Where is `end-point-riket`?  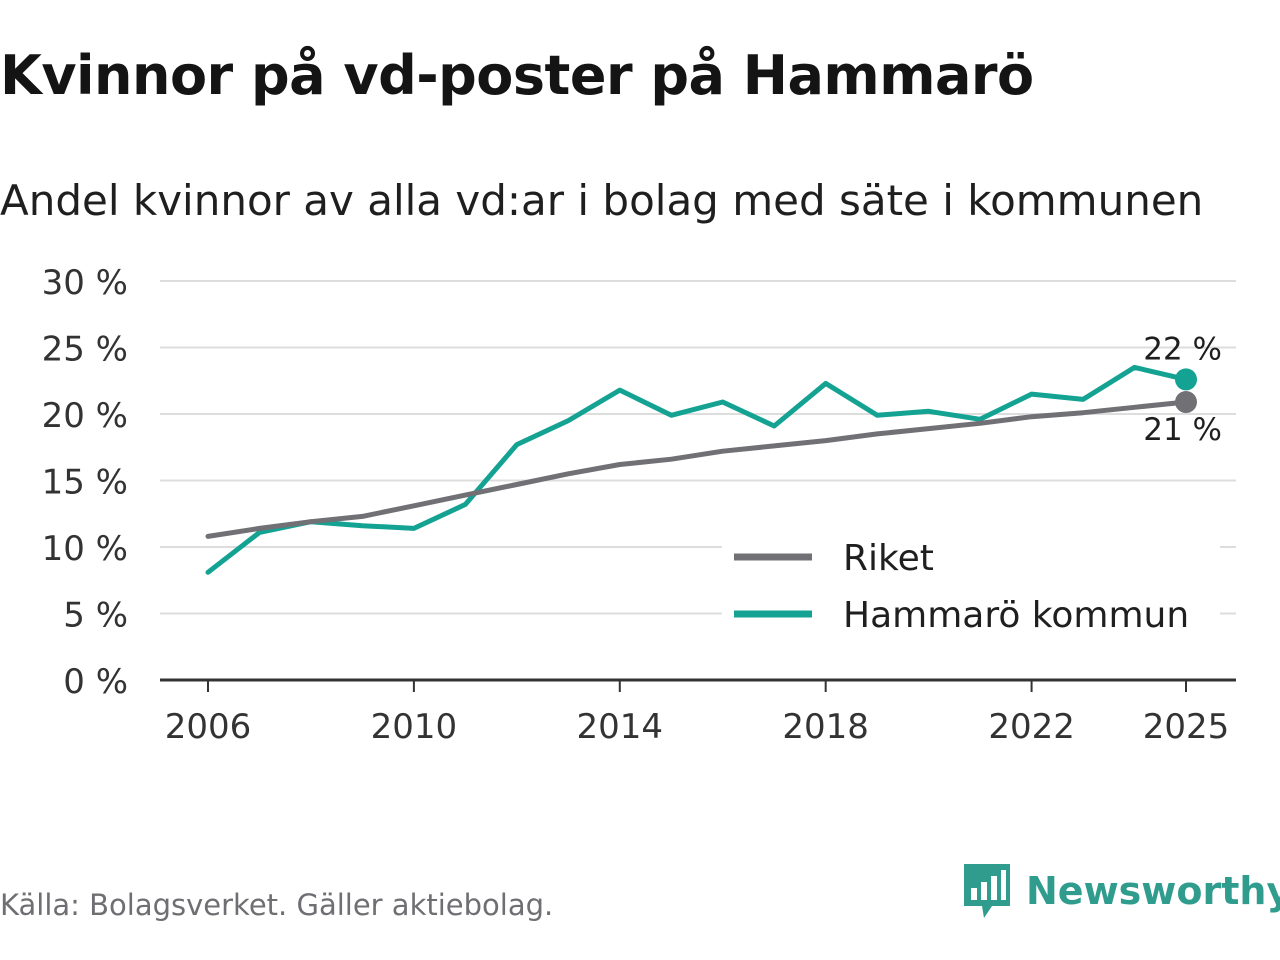 end-point-riket is located at coordinates (1186, 402).